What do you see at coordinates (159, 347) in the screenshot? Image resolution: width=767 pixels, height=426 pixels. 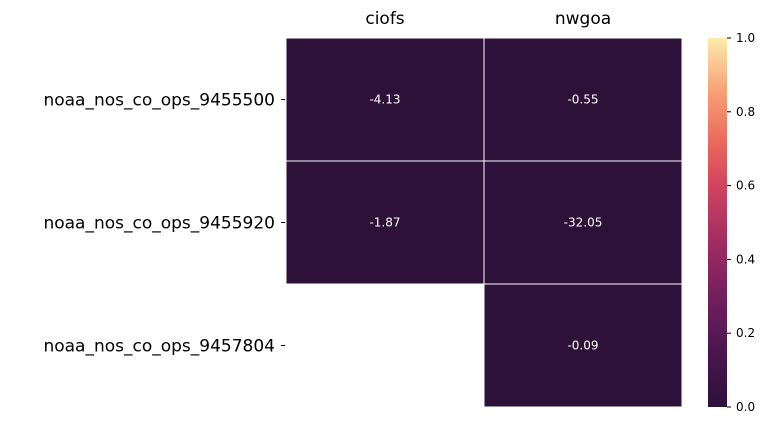 I see `row-label: noaa_nos_co_ops_9457804` at bounding box center [159, 347].